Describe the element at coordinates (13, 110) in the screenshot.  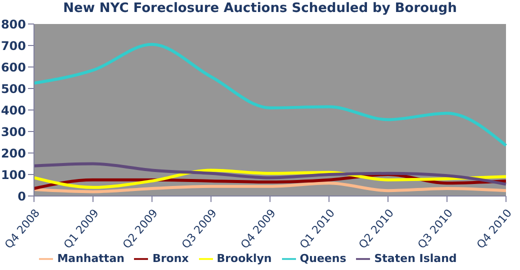
I see `y-tick-label: 400` at that location.